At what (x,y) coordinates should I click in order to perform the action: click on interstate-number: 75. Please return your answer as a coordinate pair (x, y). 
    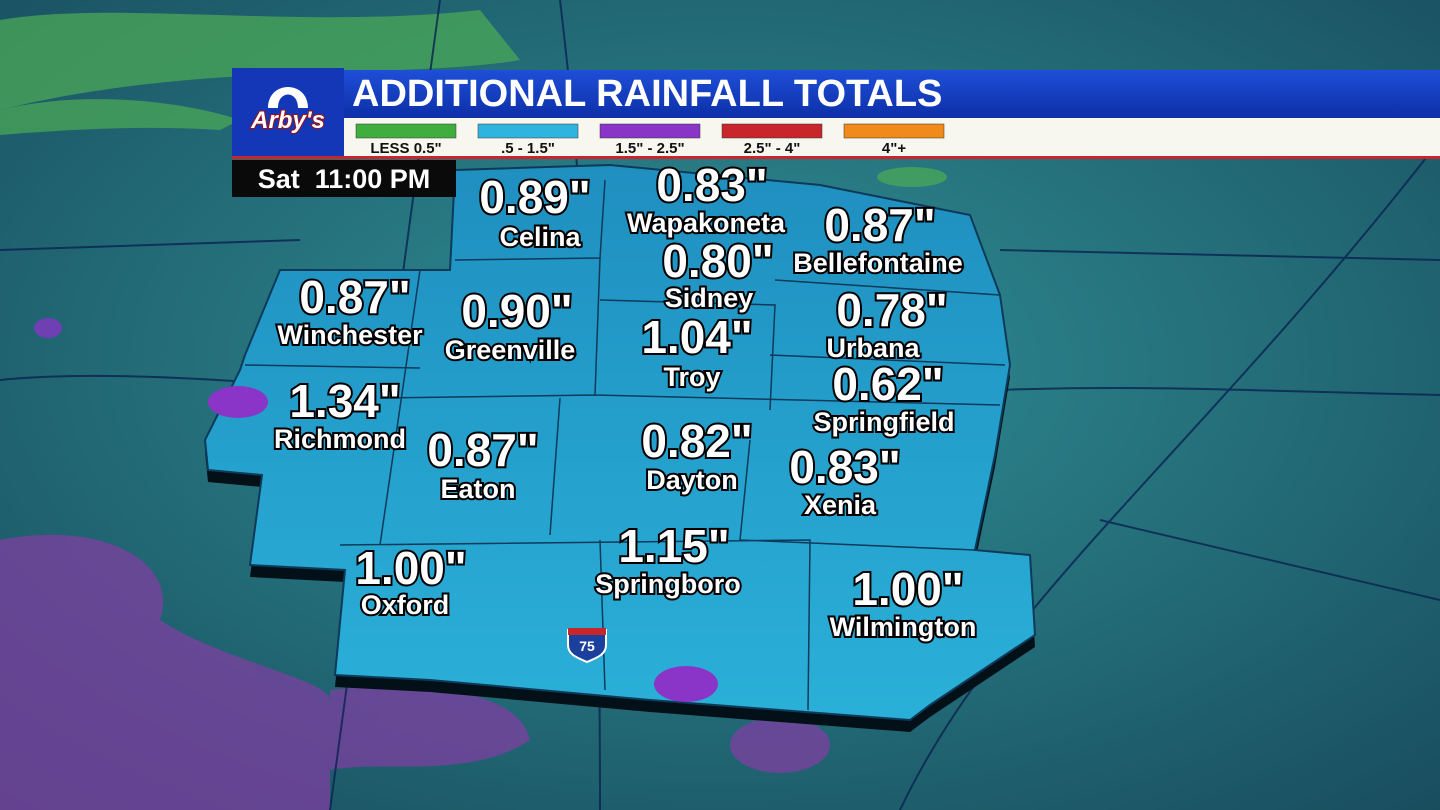
    Looking at the image, I should click on (587, 646).